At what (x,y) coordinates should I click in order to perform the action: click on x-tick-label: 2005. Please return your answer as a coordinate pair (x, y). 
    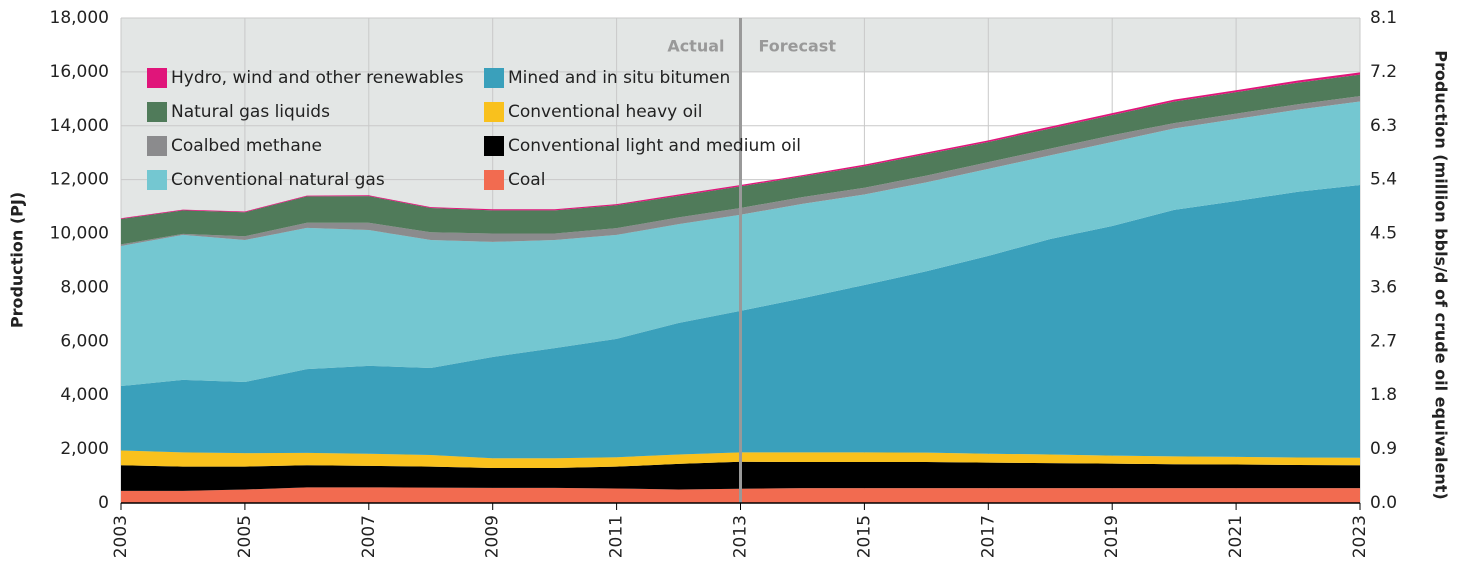
    Looking at the image, I should click on (245, 536).